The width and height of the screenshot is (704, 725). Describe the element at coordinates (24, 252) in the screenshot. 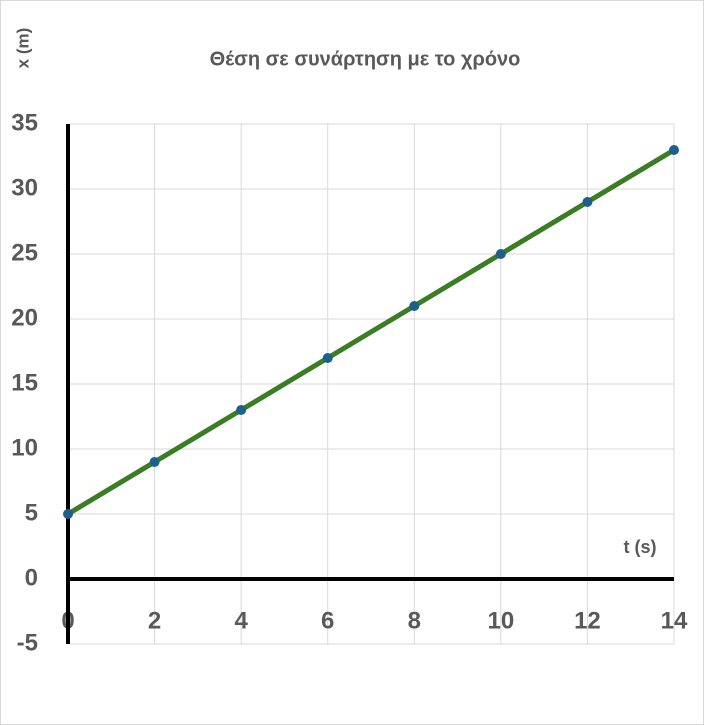

I see `y-tick-label: 25` at that location.